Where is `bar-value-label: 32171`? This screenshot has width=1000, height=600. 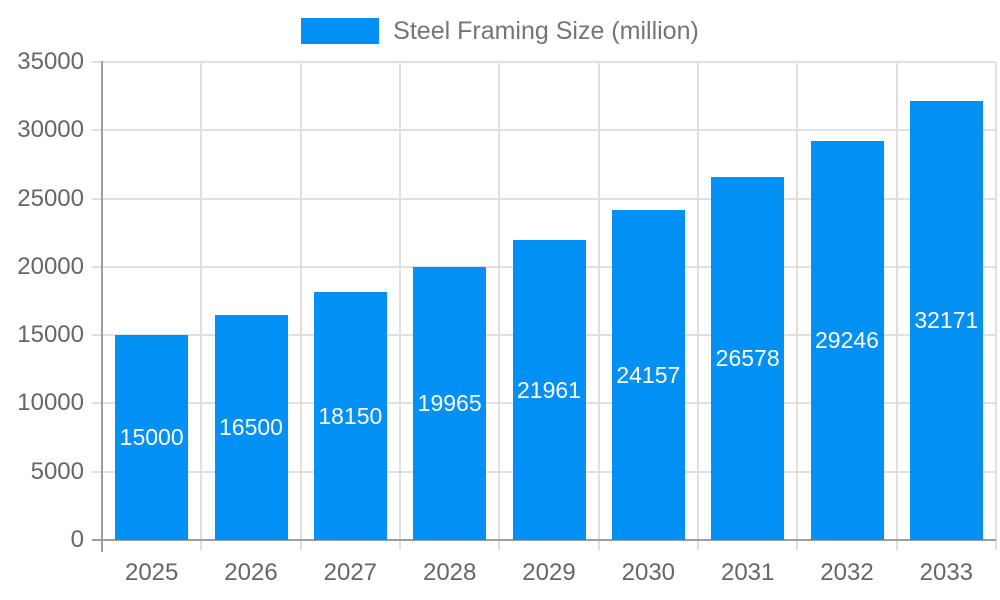 bar-value-label: 32171 is located at coordinates (946, 319).